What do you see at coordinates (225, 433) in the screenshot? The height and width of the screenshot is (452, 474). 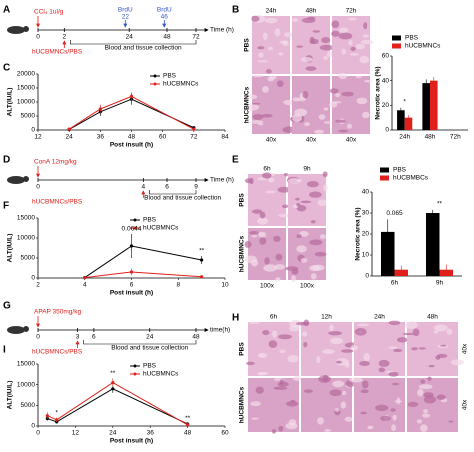 I see `x-tick-label: 60` at bounding box center [225, 433].